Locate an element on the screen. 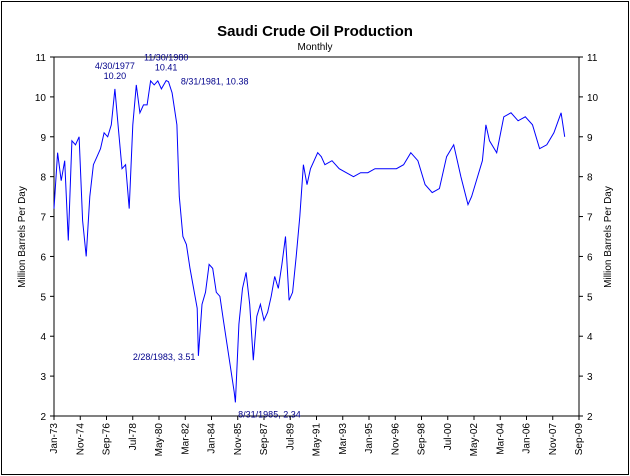 This screenshot has width=630, height=476. y-tick-label: 5 is located at coordinates (43, 297).